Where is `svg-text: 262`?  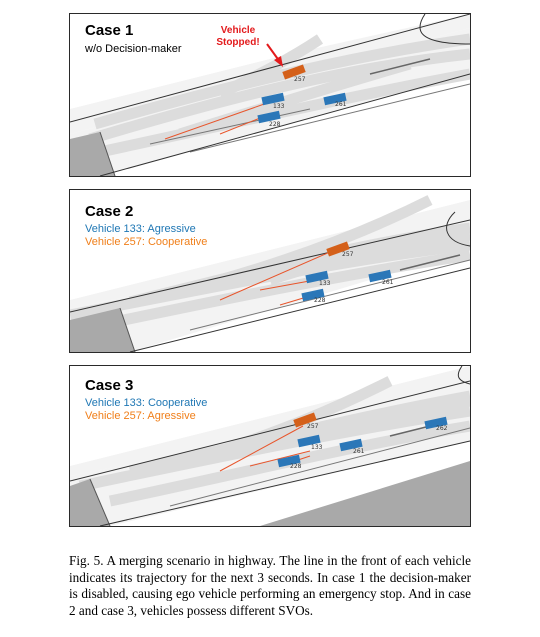
svg-text: 262 is located at coordinates (442, 428).